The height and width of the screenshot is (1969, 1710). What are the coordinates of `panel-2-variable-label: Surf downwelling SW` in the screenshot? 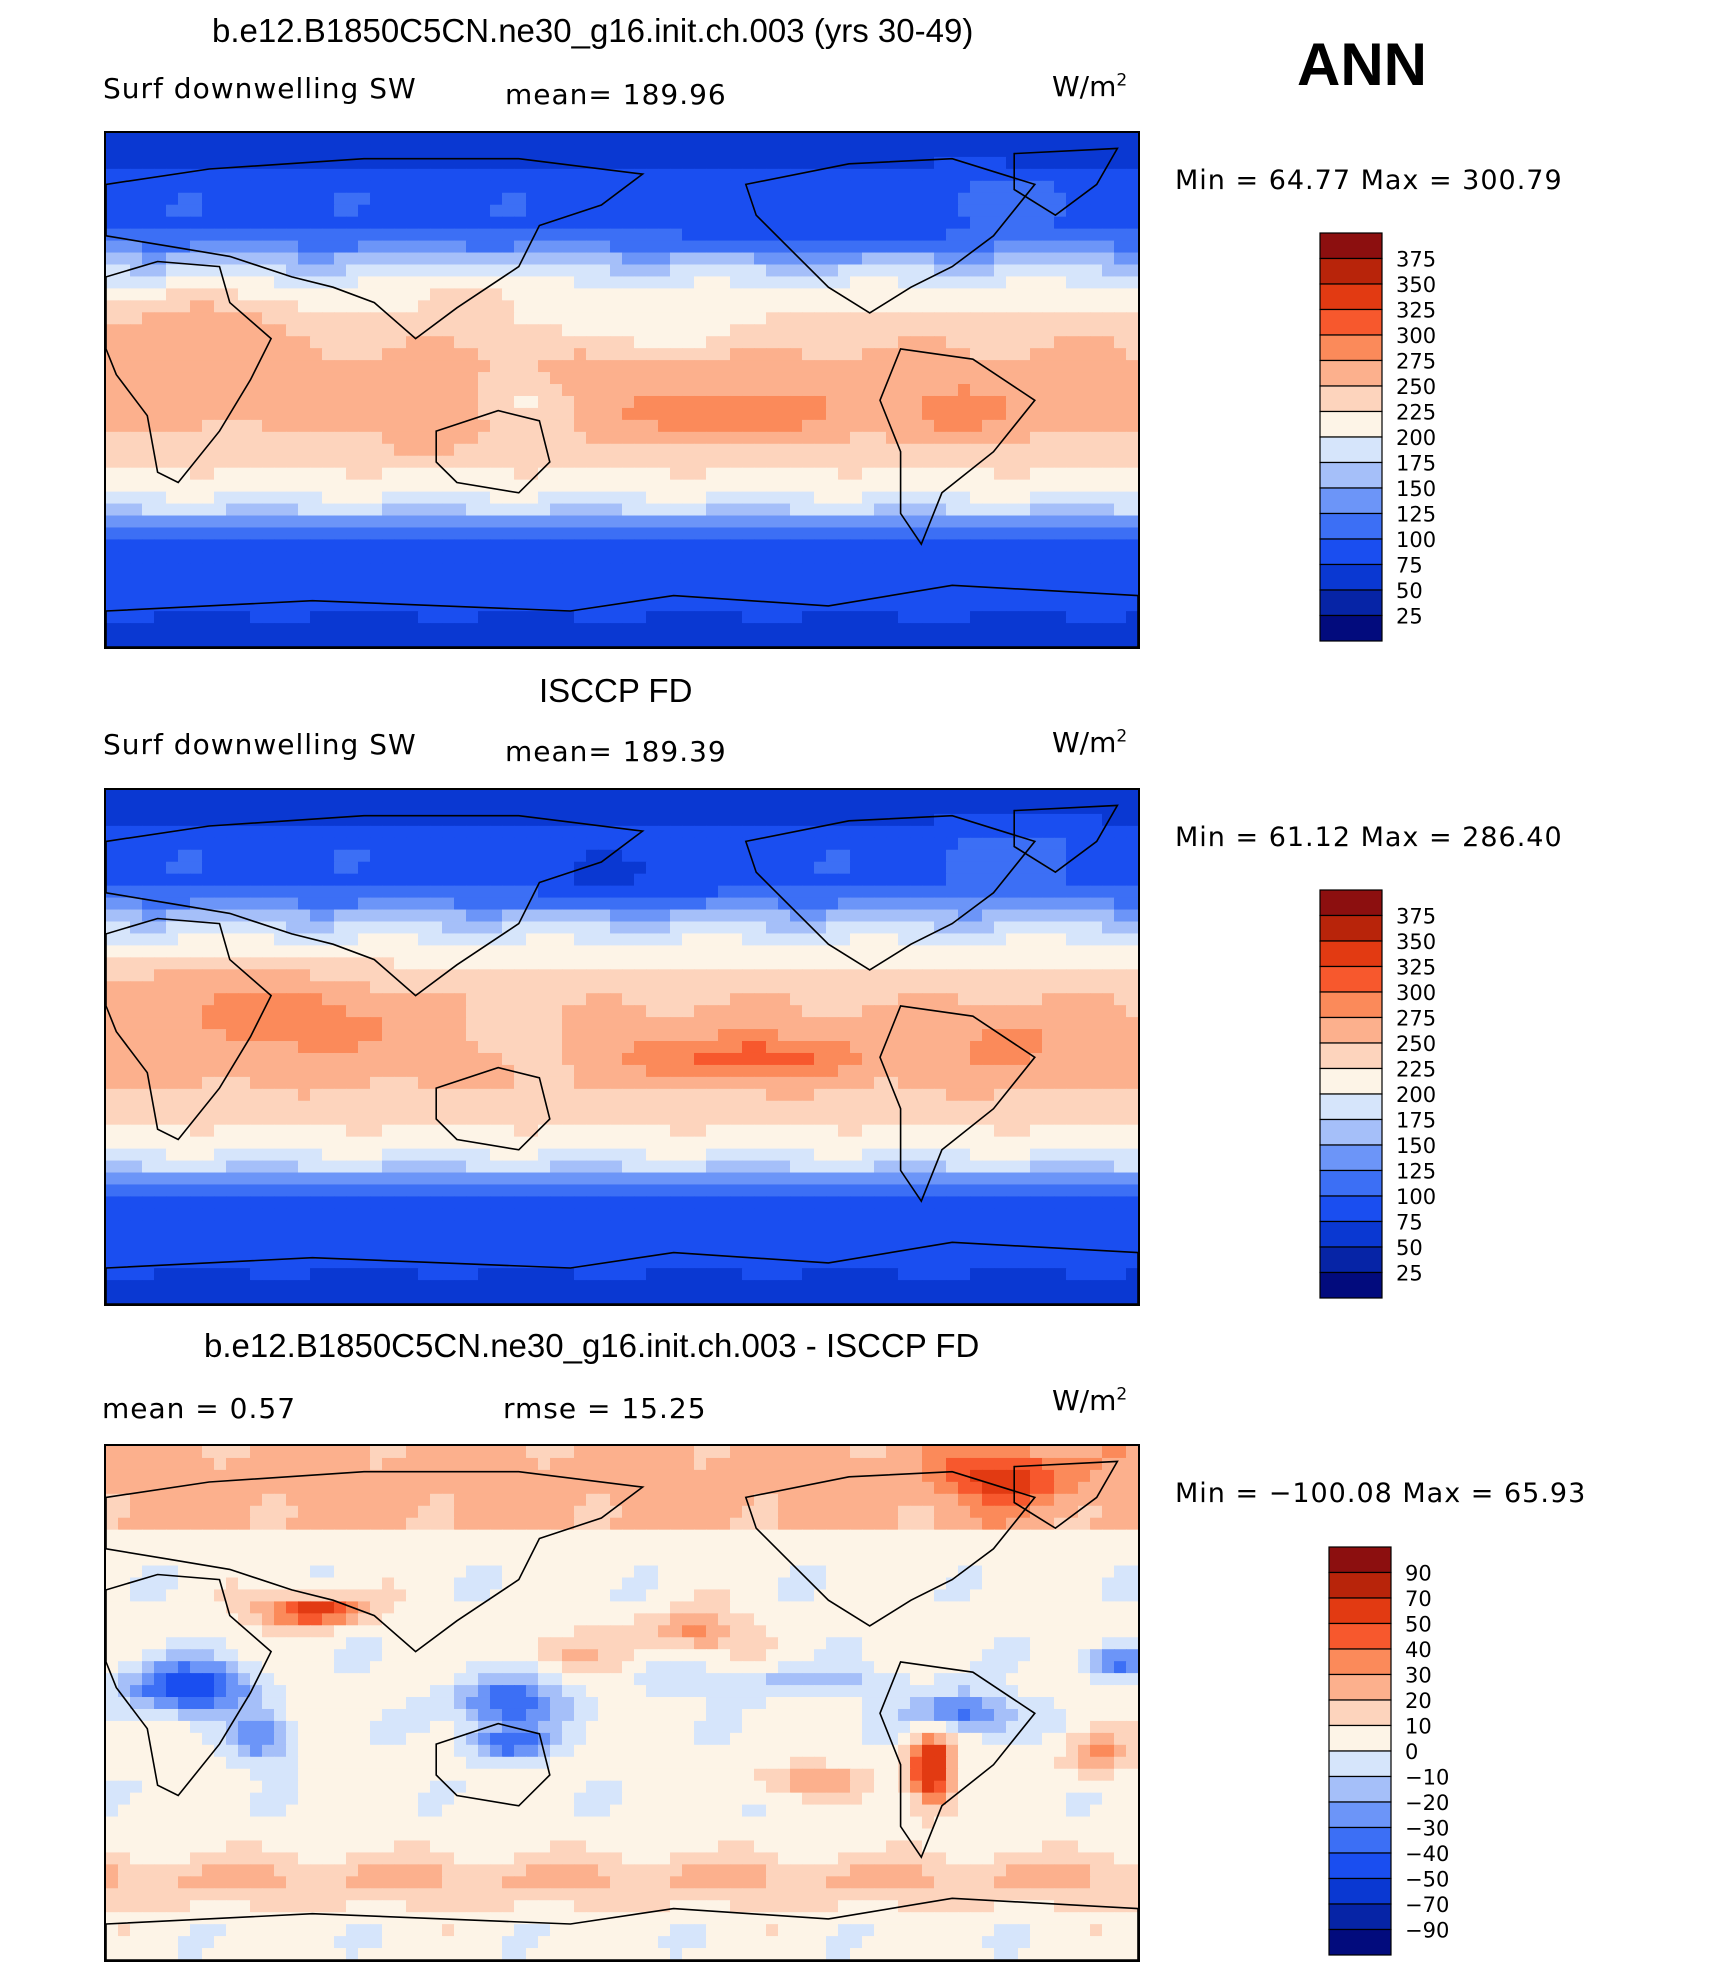 It's located at (260, 744).